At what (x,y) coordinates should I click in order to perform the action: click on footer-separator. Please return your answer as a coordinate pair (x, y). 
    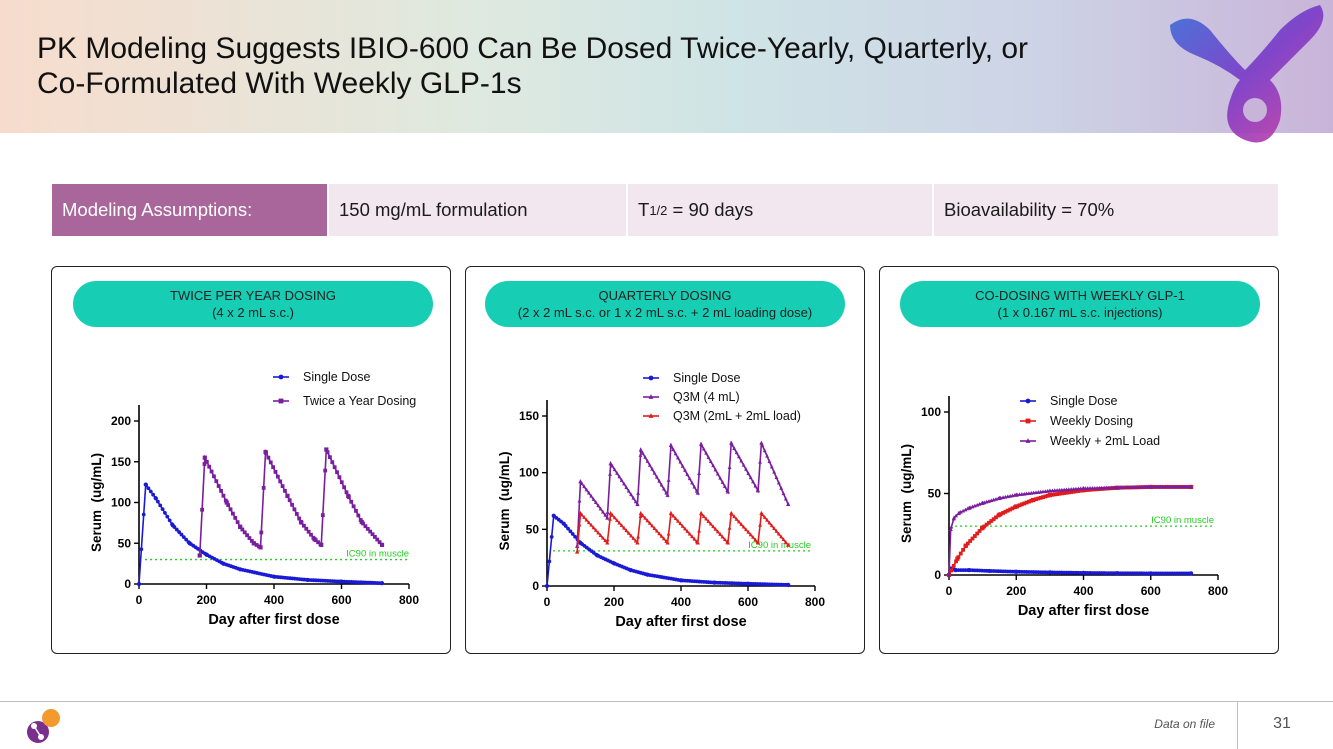
    Looking at the image, I should click on (1237, 725).